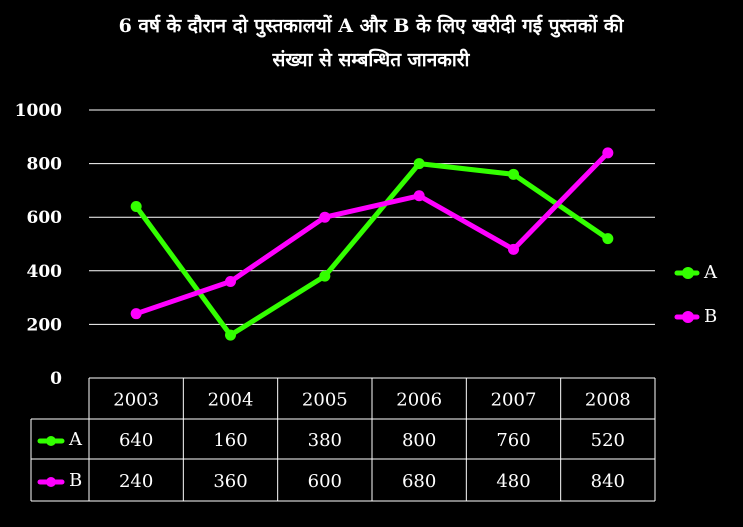  Describe the element at coordinates (419, 400) in the screenshot. I see `x-tick-label: 2006` at that location.